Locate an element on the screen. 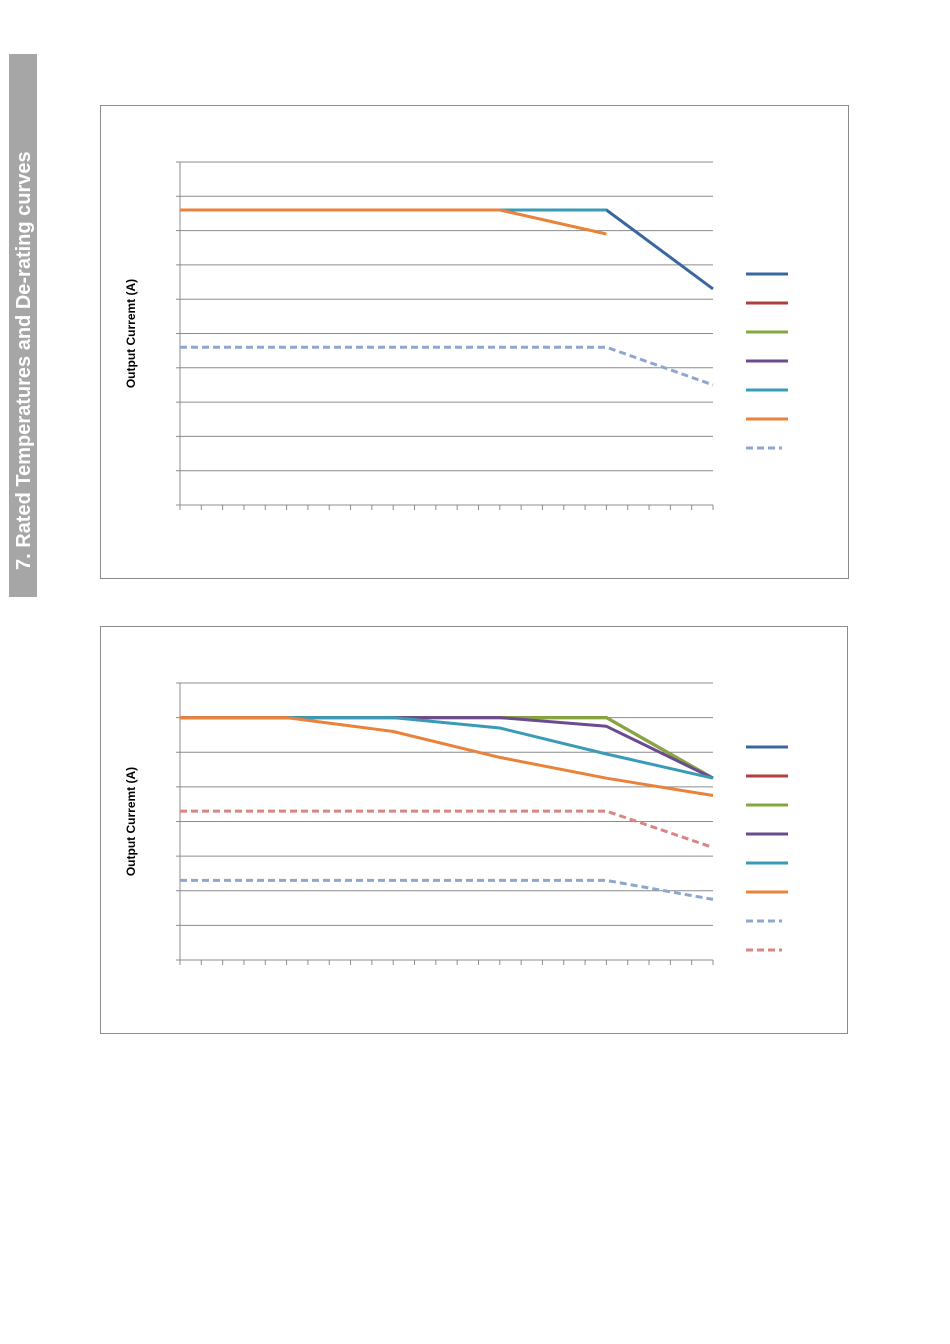 This screenshot has height=1344, width=950. chart-2-svg: Output Curremt (A) is located at coordinates (456, 823).